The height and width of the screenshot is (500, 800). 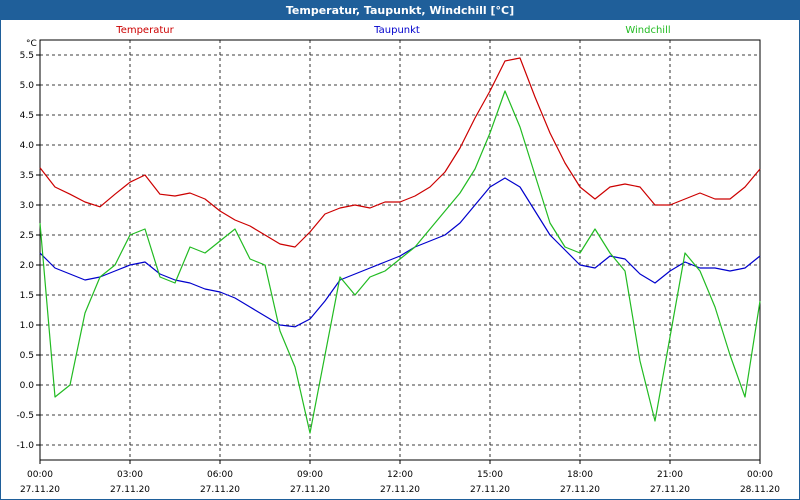 I want to click on y-tick-label: 5.5, so click(x=27, y=56).